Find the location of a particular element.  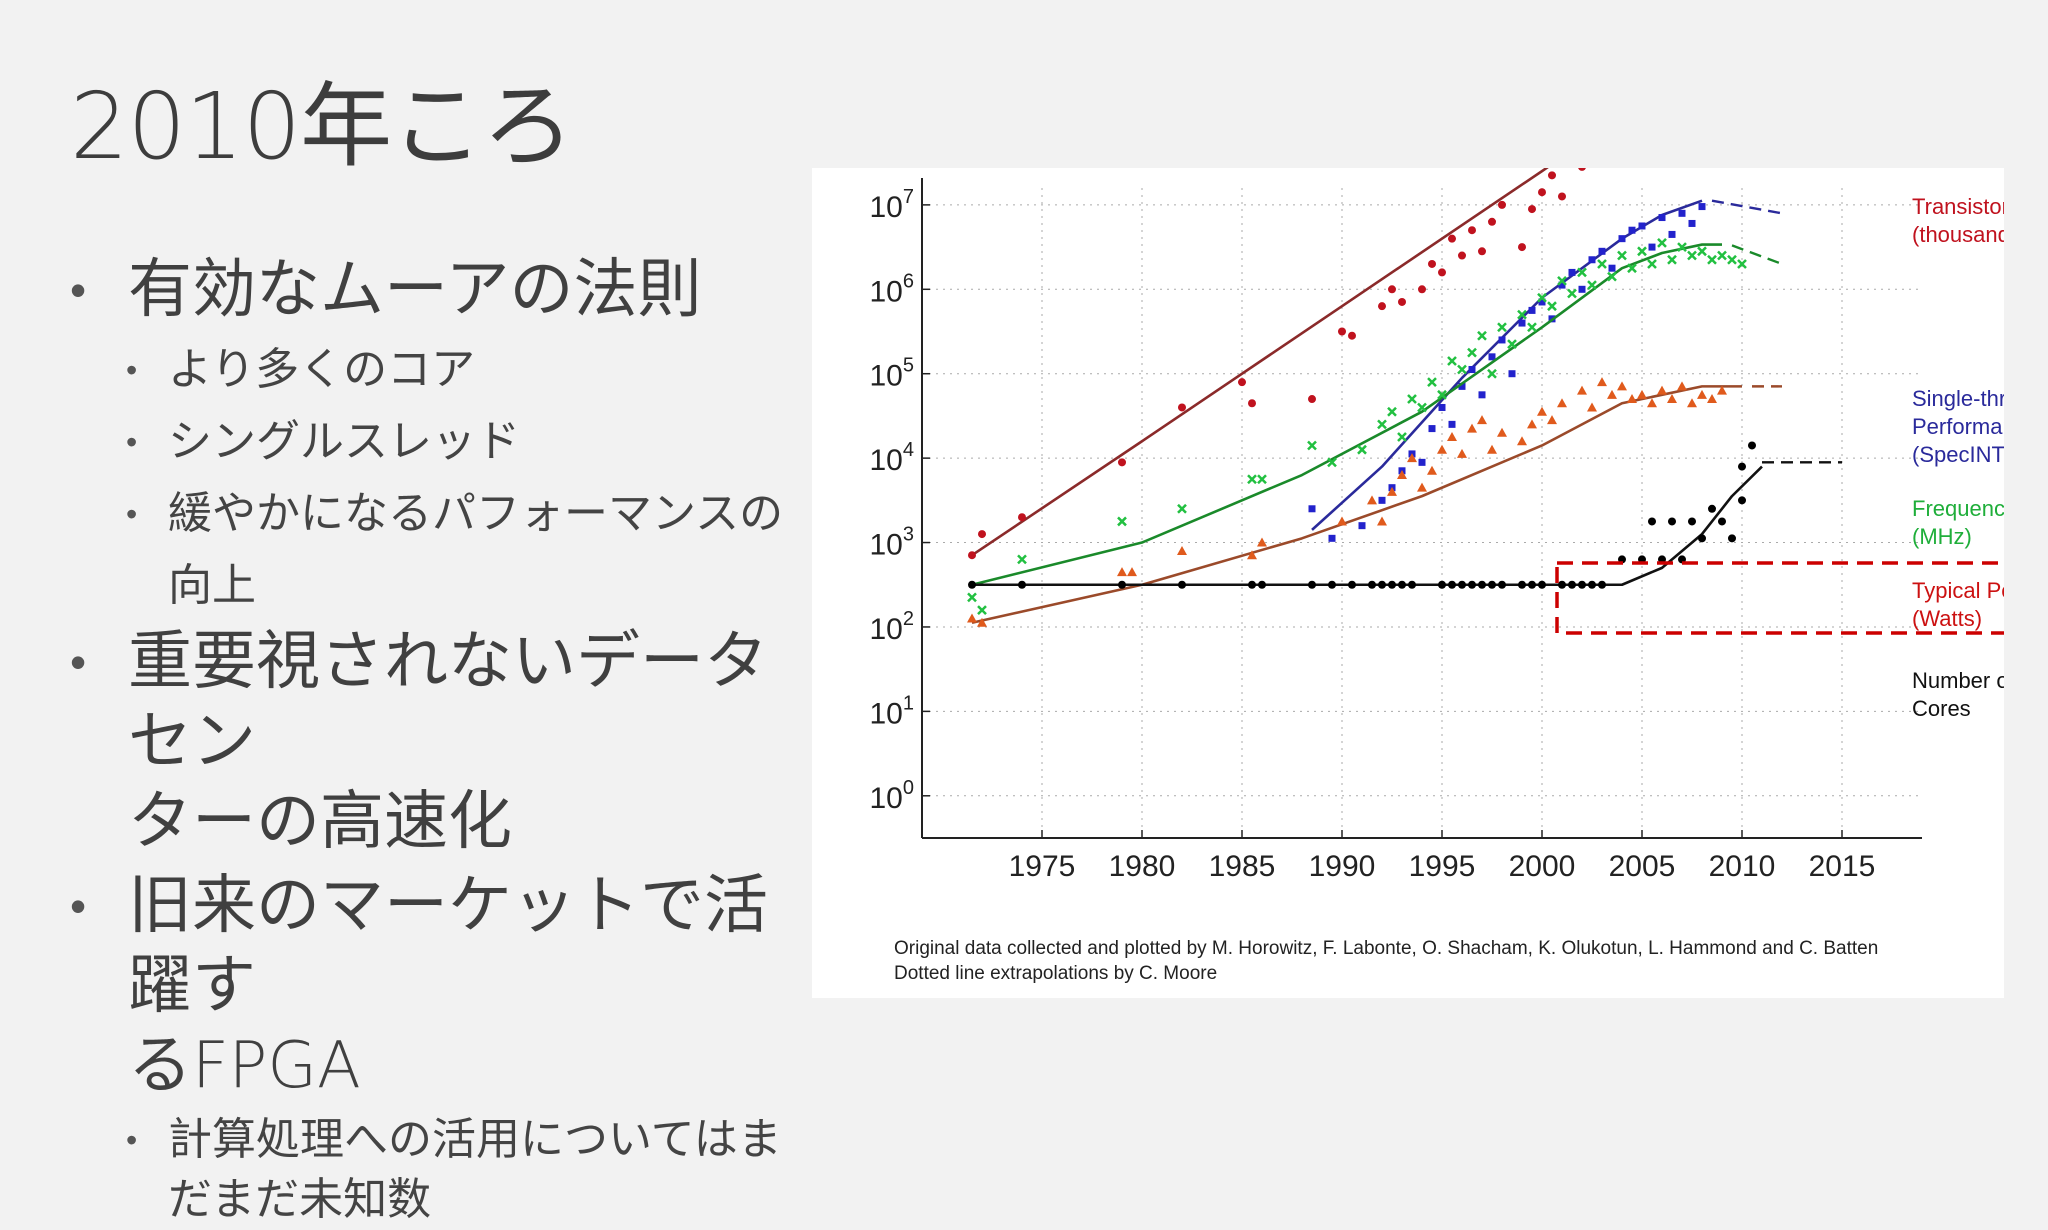

y-tick-label: 10² is located at coordinates (892, 627).